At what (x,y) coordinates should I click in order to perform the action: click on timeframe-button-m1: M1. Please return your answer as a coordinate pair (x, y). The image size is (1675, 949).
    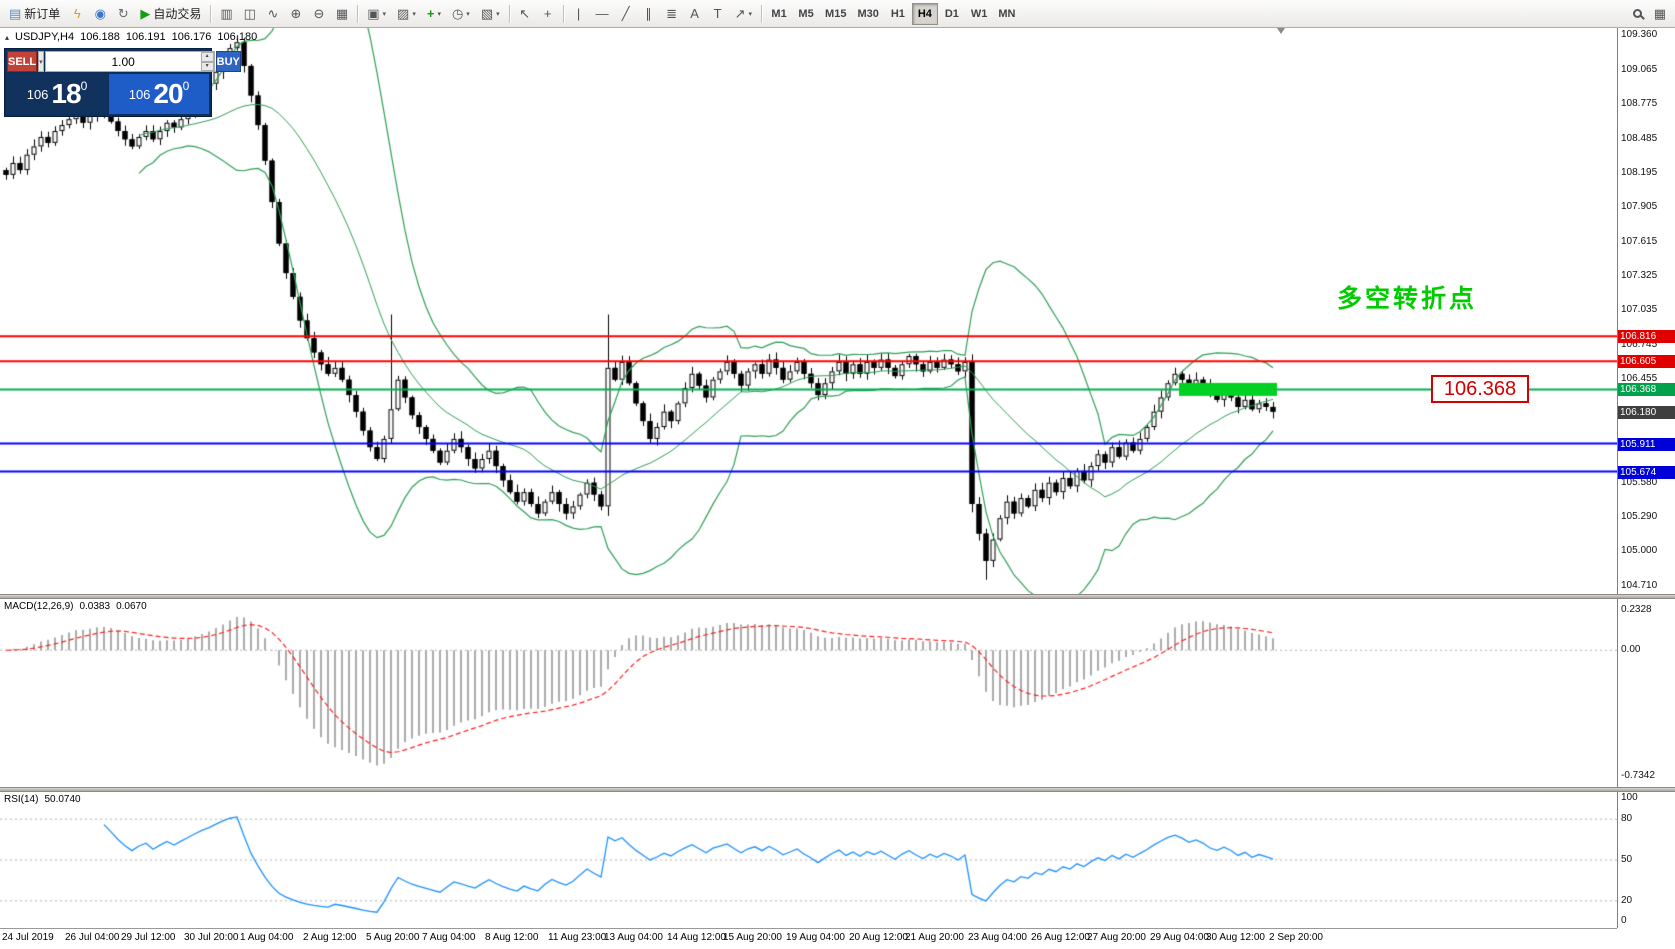
    Looking at the image, I should click on (779, 14).